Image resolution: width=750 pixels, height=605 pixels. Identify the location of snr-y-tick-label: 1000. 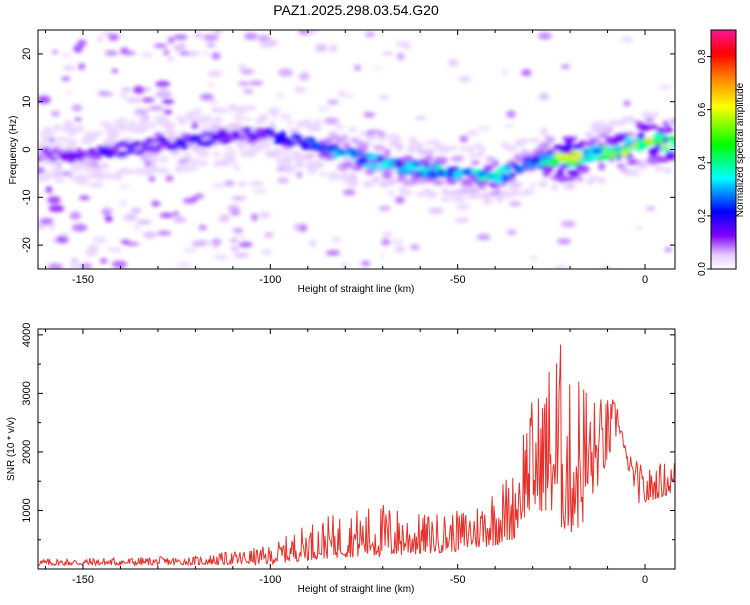
(27, 510).